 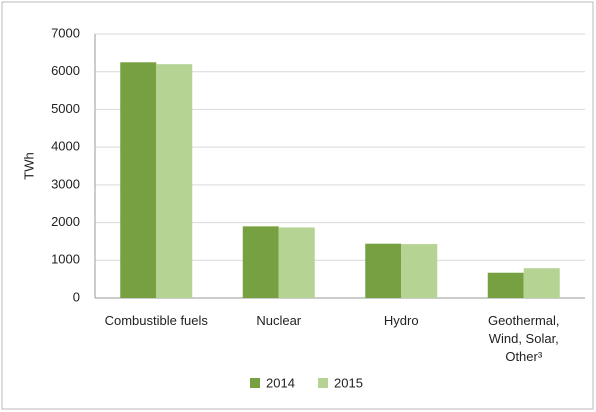 What do you see at coordinates (401, 320) in the screenshot?
I see `x-tick-label: Hydro` at bounding box center [401, 320].